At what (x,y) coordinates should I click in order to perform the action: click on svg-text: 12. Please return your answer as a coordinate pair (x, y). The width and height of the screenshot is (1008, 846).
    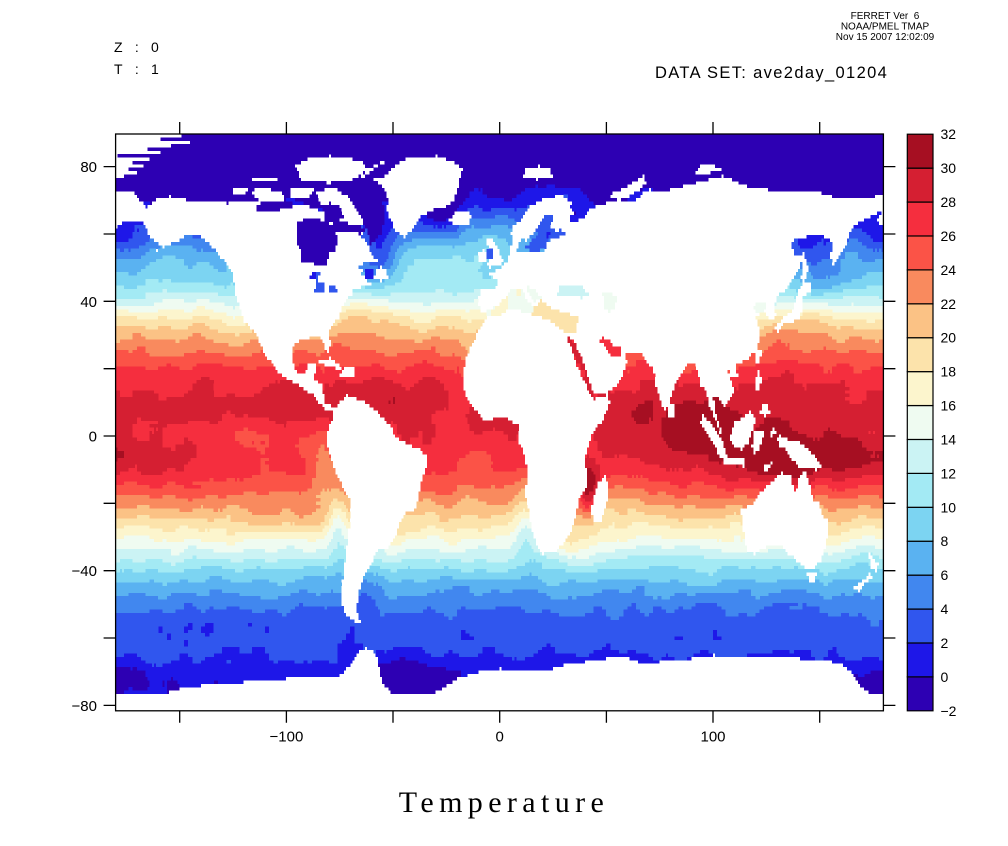
    Looking at the image, I should click on (949, 473).